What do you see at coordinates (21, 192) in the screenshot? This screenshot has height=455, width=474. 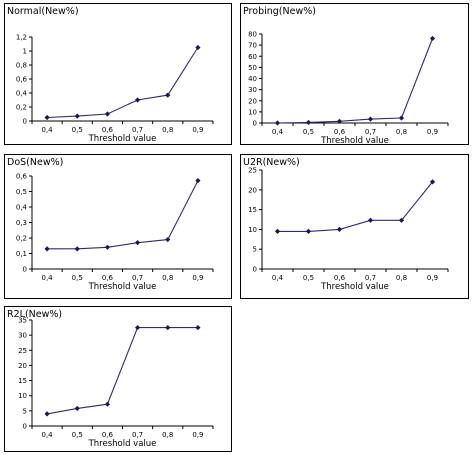 I see `dos-y-tick-label: 0,5` at bounding box center [21, 192].